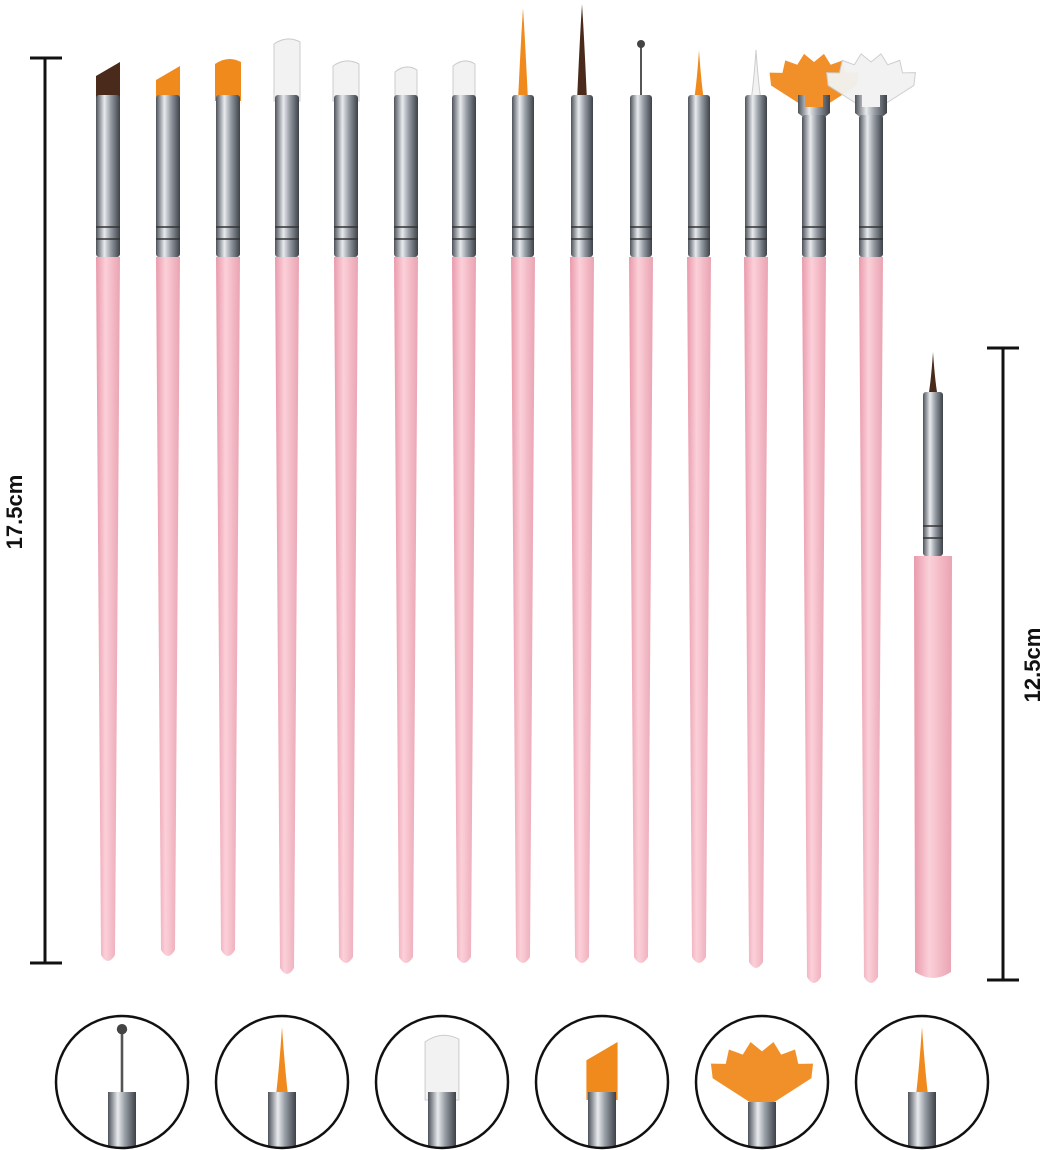 The width and height of the screenshot is (1045, 1150). What do you see at coordinates (522, 1082) in the screenshot?
I see `detail-circles` at bounding box center [522, 1082].